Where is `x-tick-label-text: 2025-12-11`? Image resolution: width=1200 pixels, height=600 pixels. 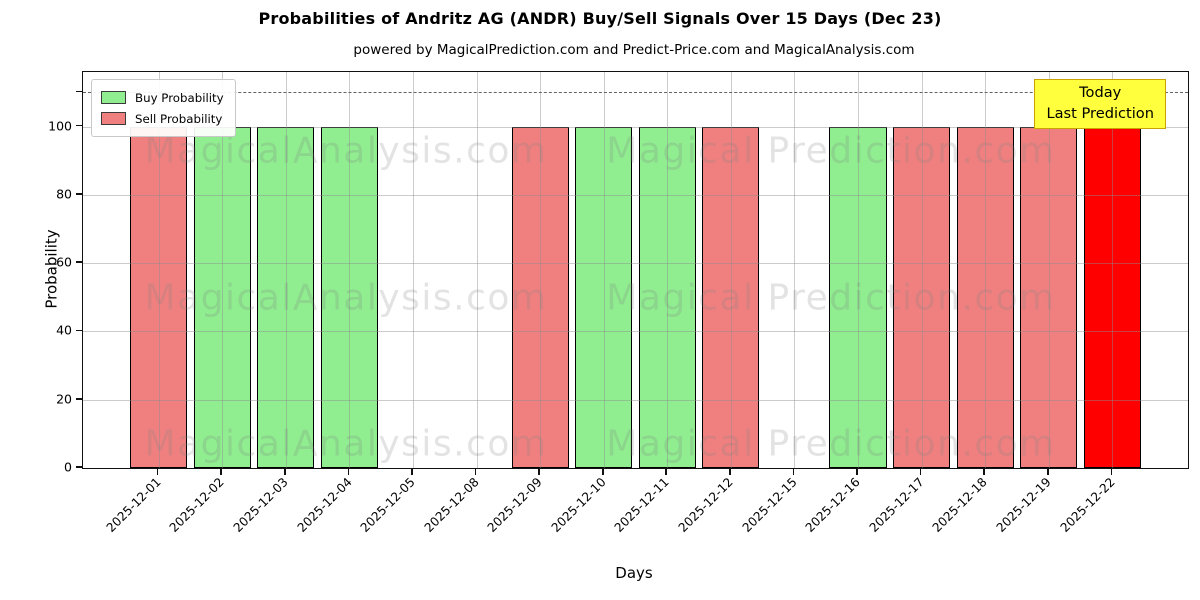
x-tick-label-text: 2025-12-11 is located at coordinates (642, 505).